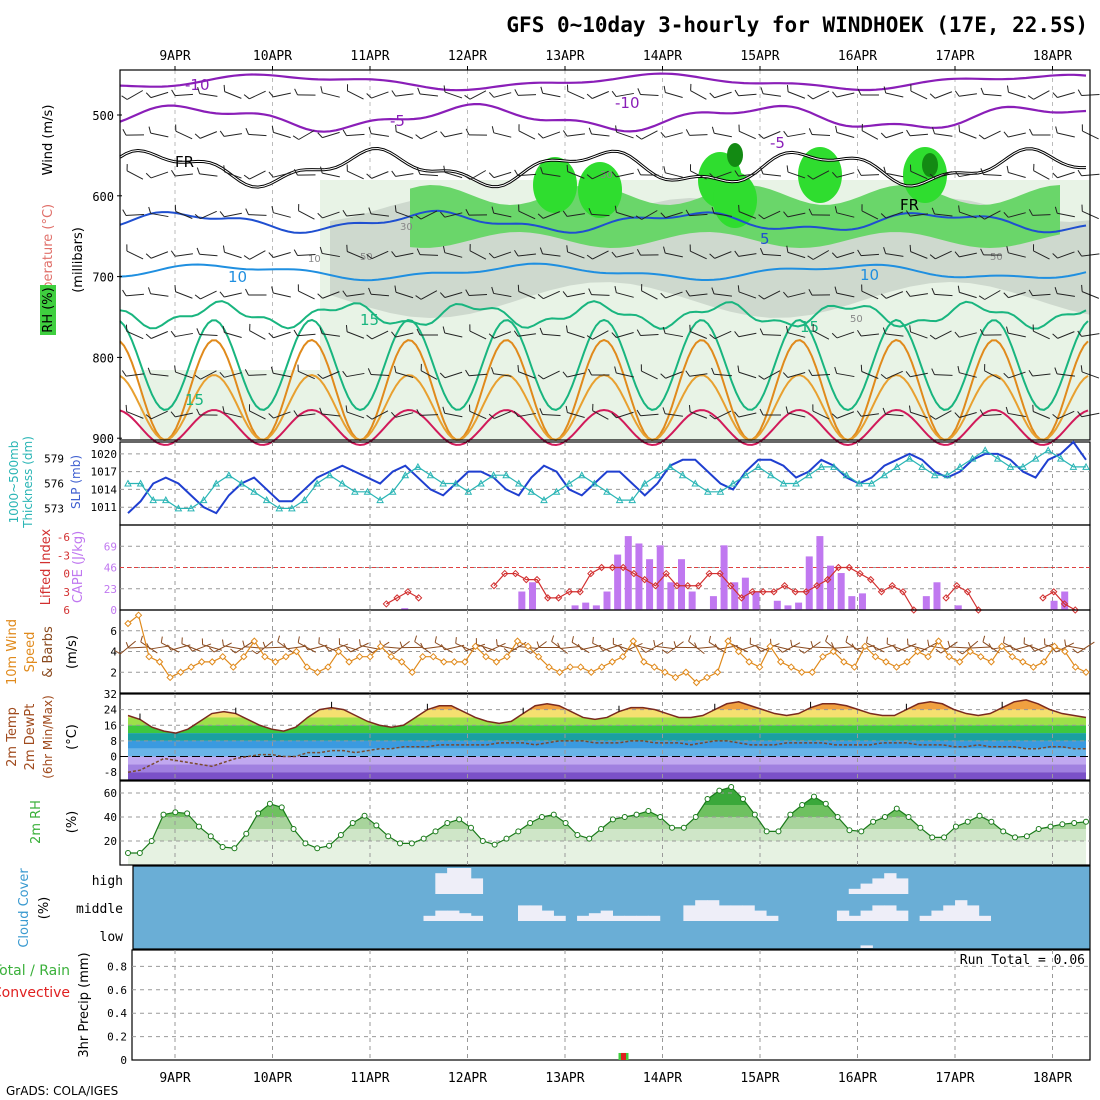  What do you see at coordinates (623, 1056) in the screenshot?
I see `precip-bar-convective` at bounding box center [623, 1056].